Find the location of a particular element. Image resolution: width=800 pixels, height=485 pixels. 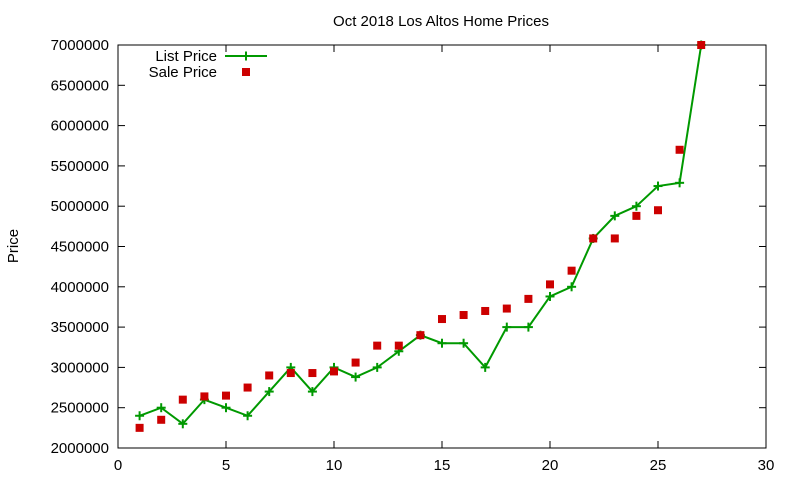

x-tick-label: 20 is located at coordinates (550, 465).